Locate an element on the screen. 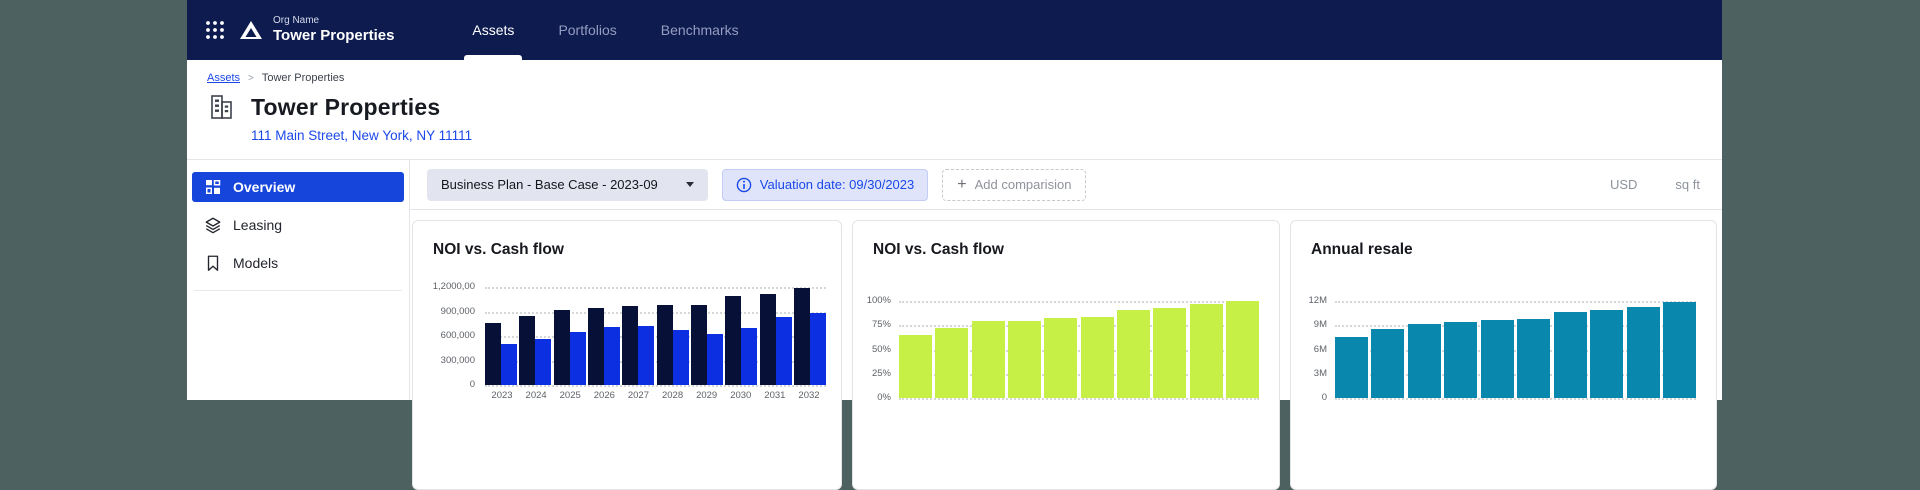  sidebar-item-label: Overview is located at coordinates (264, 187).